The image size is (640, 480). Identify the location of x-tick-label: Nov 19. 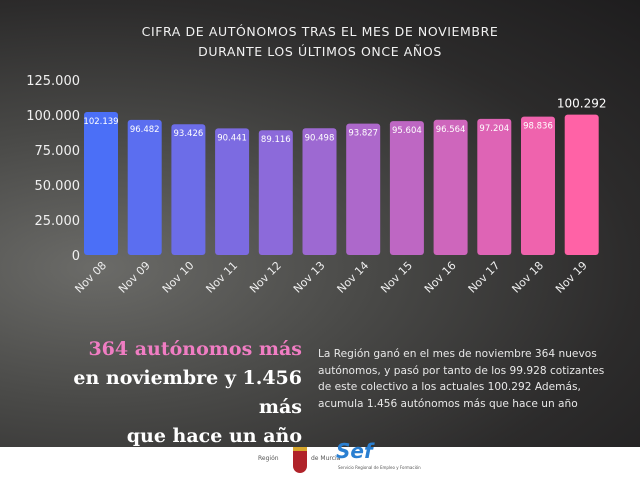
(571, 277).